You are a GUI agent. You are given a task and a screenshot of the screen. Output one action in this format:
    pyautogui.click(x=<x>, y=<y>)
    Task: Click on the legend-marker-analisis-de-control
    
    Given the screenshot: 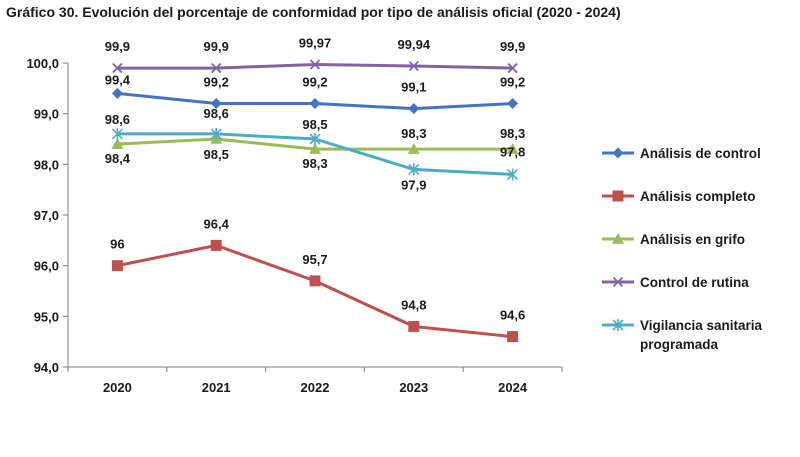 What is the action you would take?
    pyautogui.click(x=618, y=153)
    